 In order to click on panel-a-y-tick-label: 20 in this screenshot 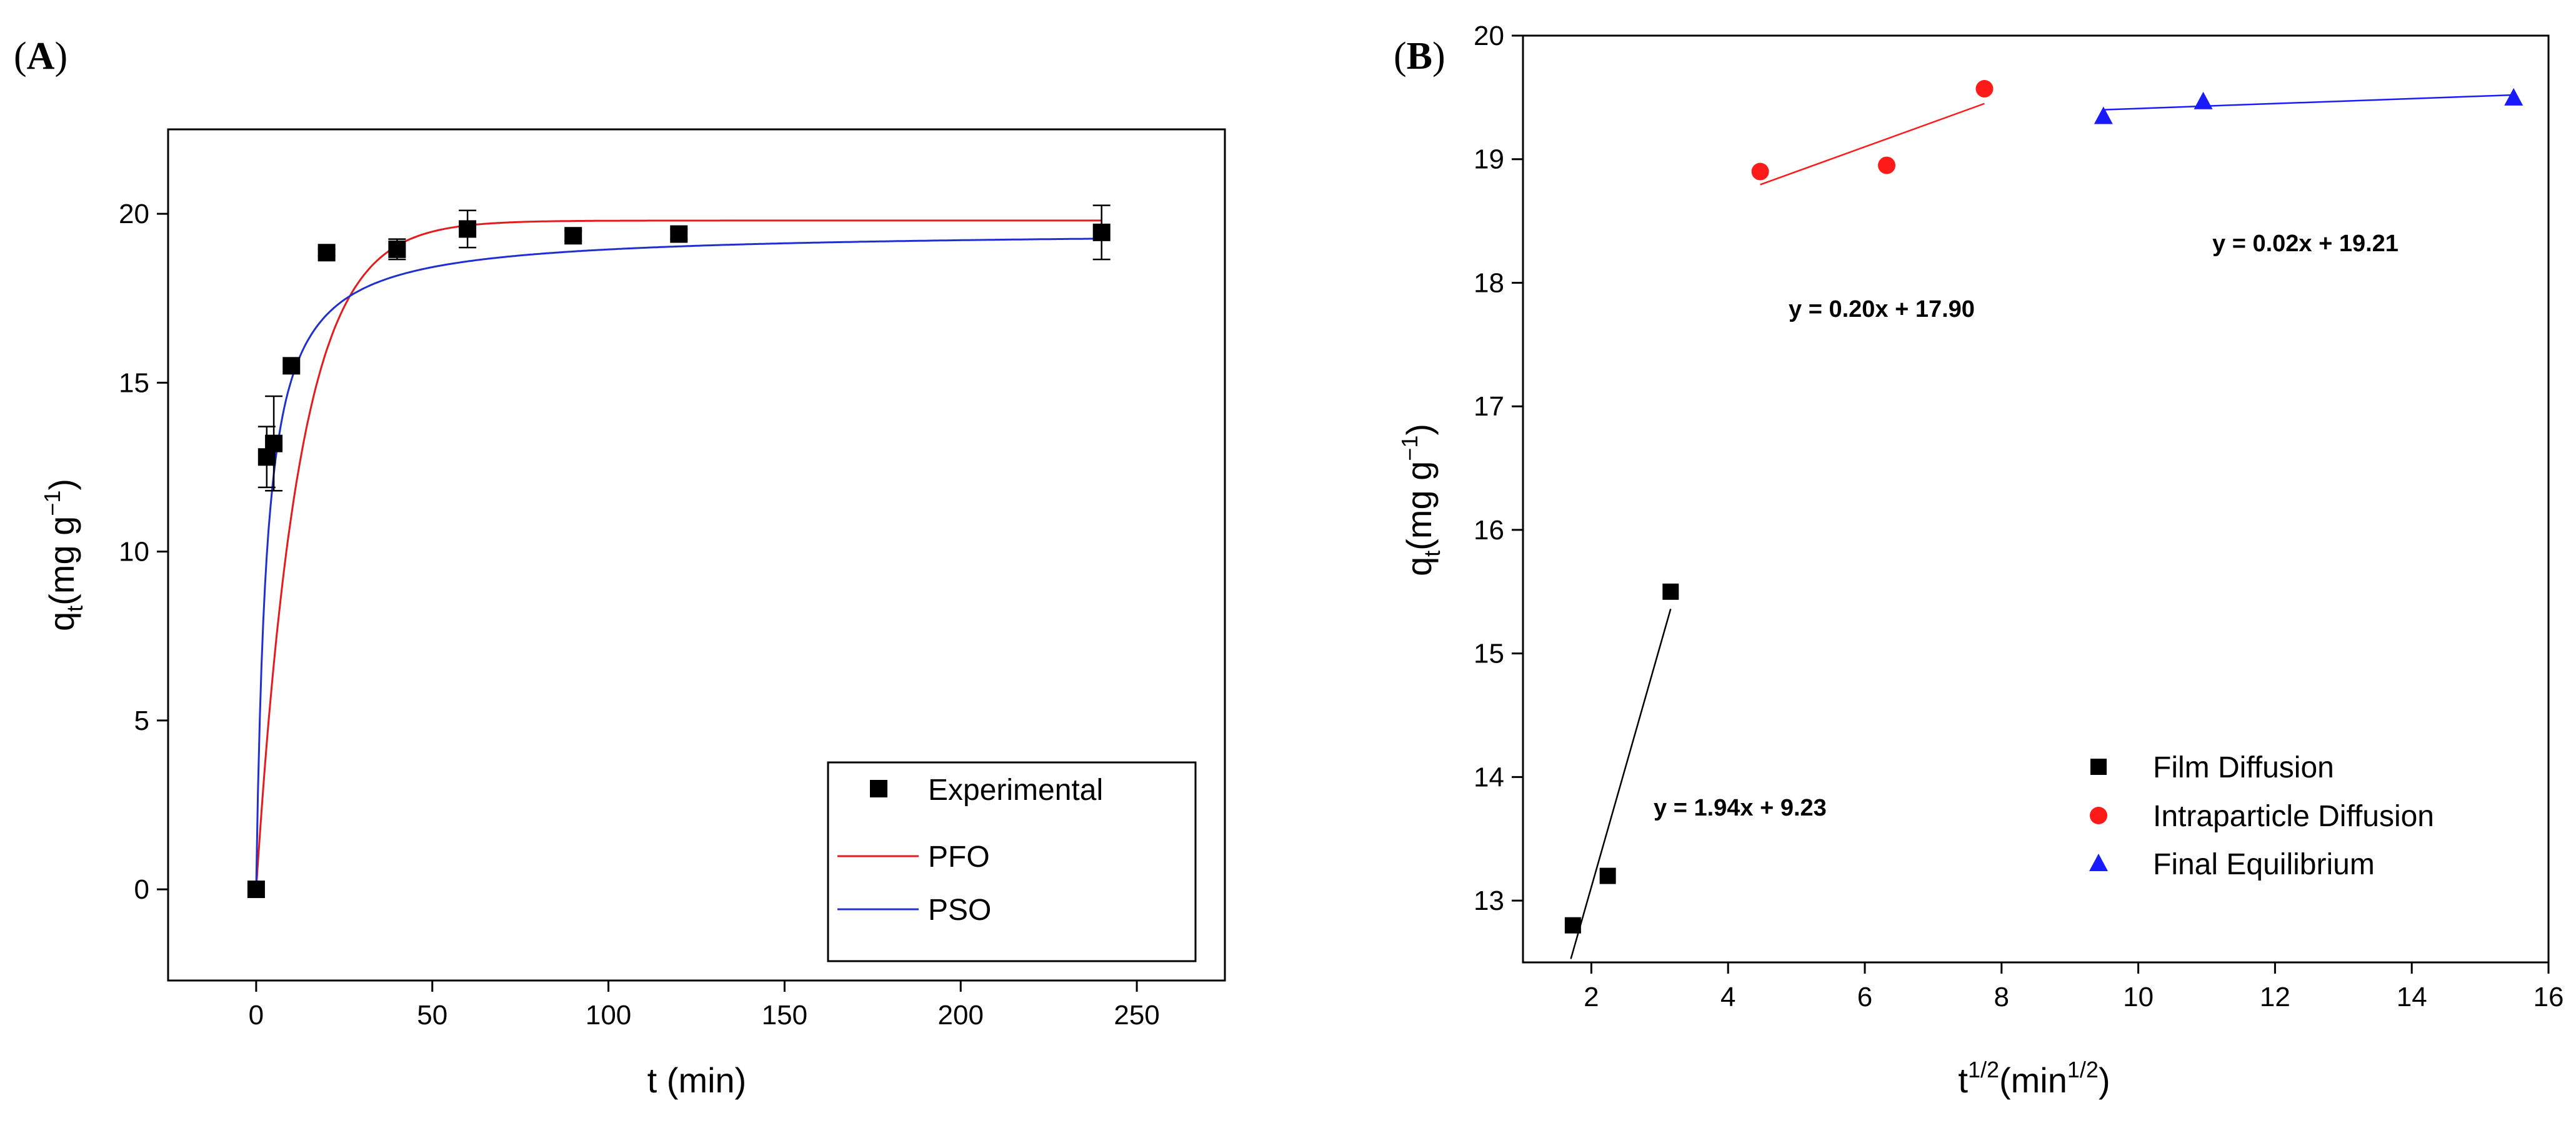, I will do `click(134, 214)`.